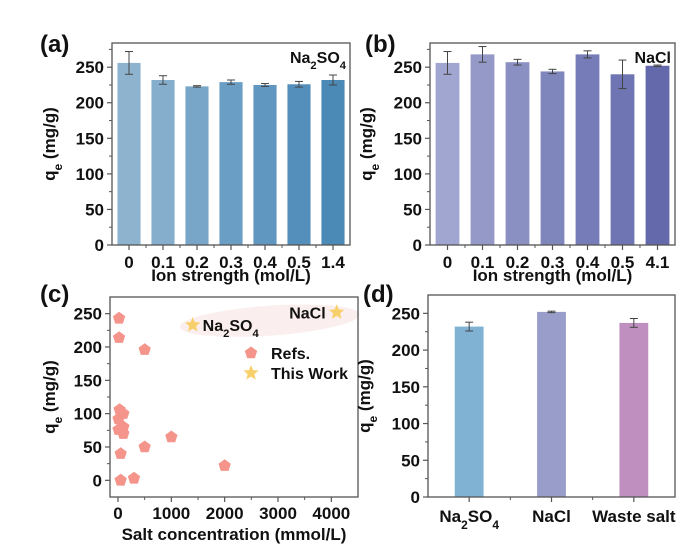  Describe the element at coordinates (290, 354) in the screenshot. I see `legend-label-refs: Refs.` at that location.